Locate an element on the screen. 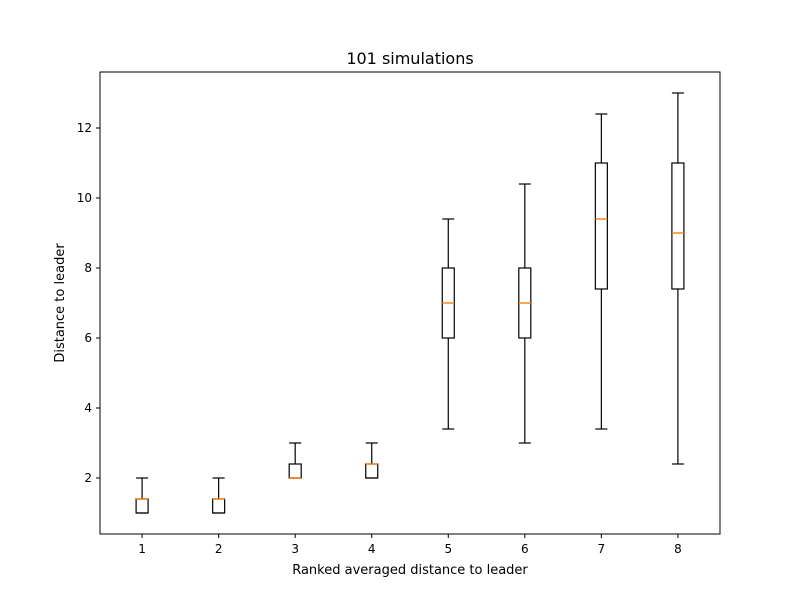  y-tick-label: 4 is located at coordinates (88, 408).